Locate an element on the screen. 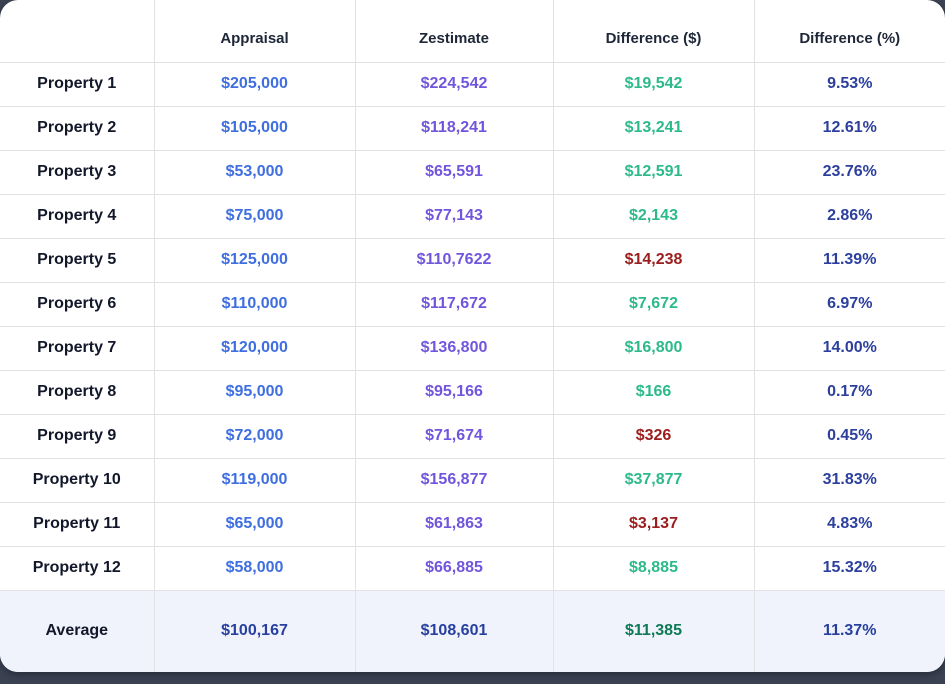  zestimate-value: $66,885 is located at coordinates (454, 568).